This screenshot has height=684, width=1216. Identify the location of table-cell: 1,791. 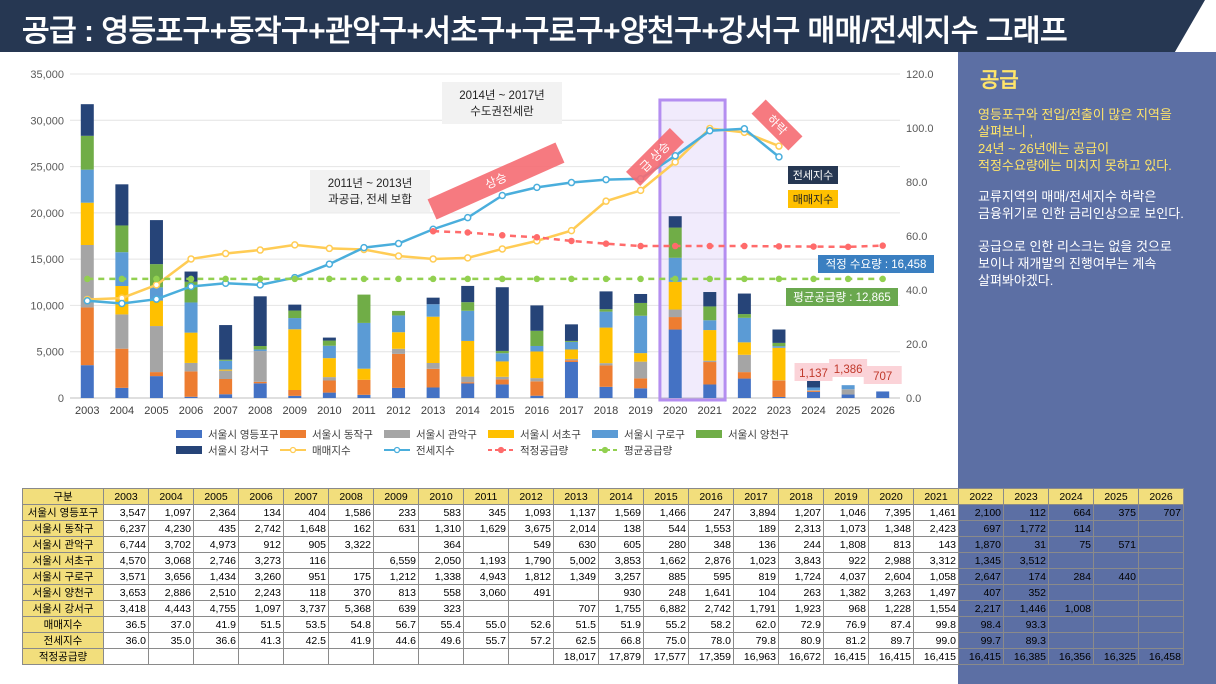
(756, 608).